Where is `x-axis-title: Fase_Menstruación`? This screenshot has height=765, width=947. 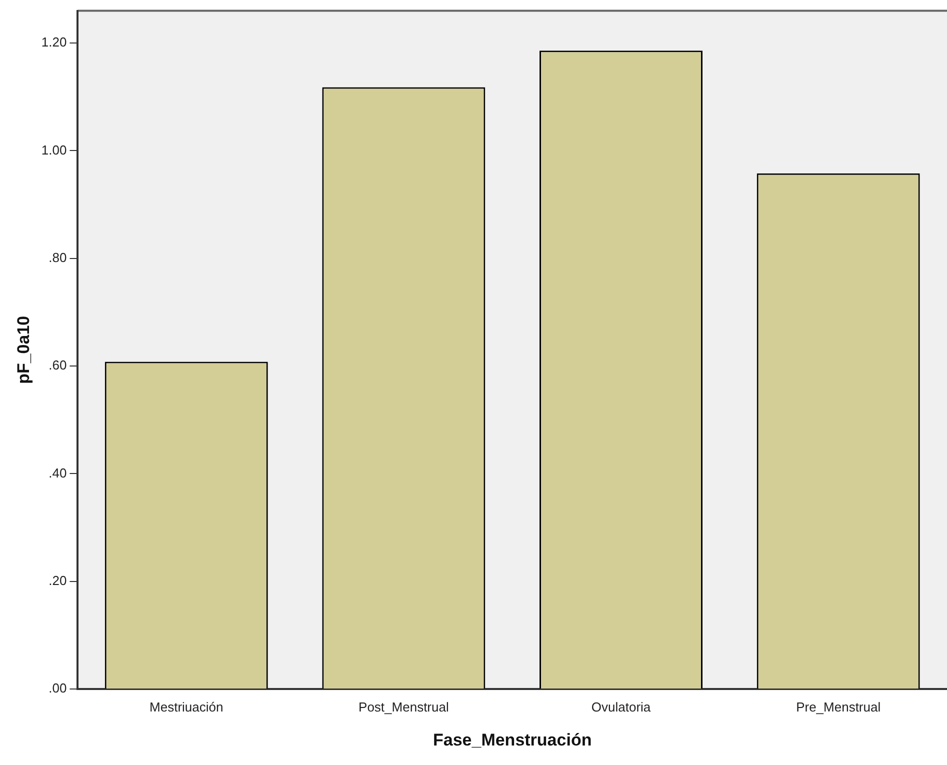 x-axis-title: Fase_Menstruación is located at coordinates (512, 740).